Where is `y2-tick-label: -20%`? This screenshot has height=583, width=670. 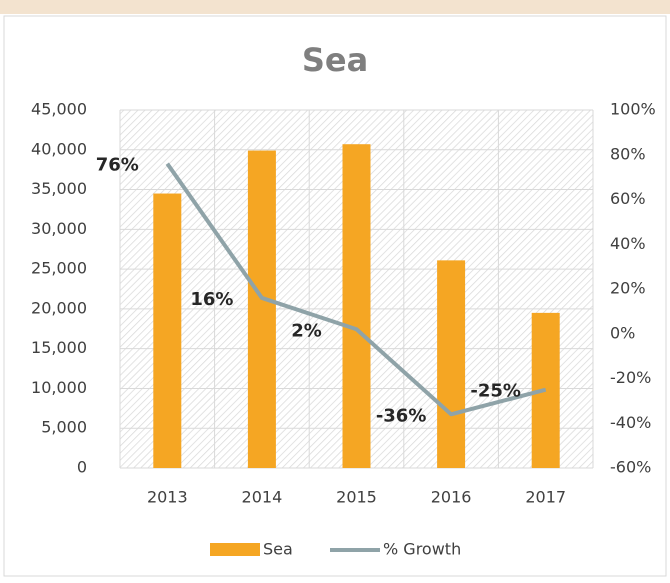 y2-tick-label: -20% is located at coordinates (630, 377).